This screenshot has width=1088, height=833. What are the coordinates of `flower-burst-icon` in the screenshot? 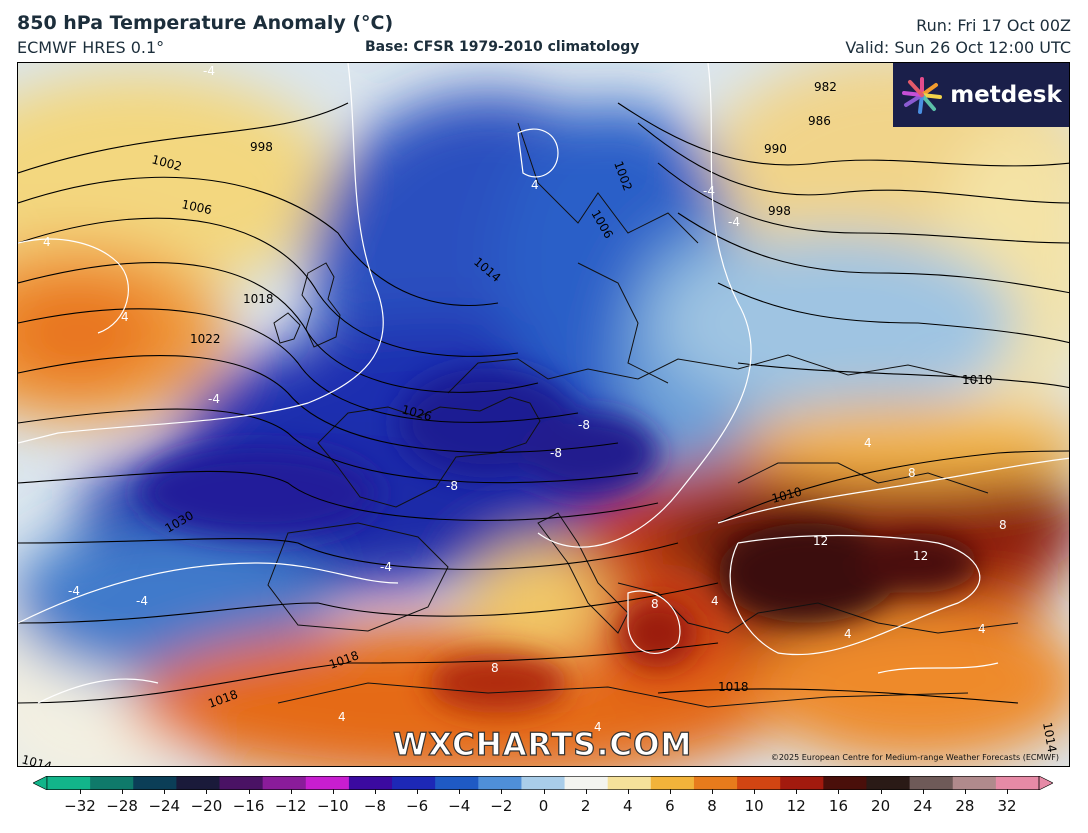 It's located at (922, 95).